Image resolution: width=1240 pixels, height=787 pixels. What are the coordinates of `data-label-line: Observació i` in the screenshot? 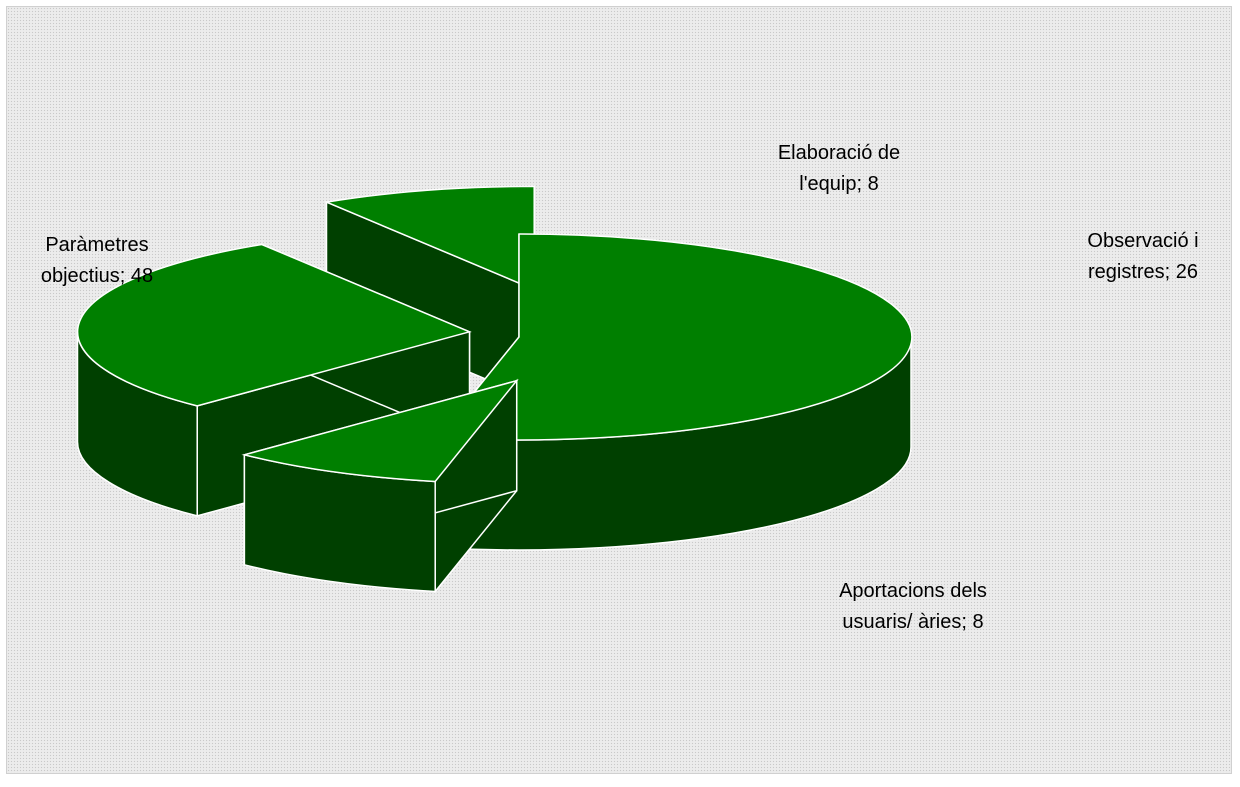 It's located at (1142, 241).